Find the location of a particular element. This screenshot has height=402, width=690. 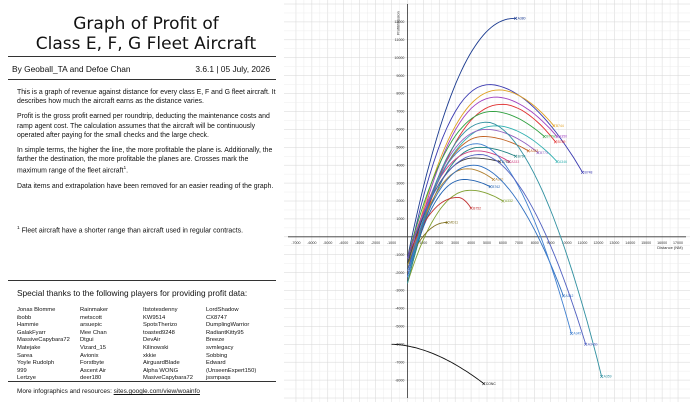

series-label: A345 is located at coordinates (577, 334).